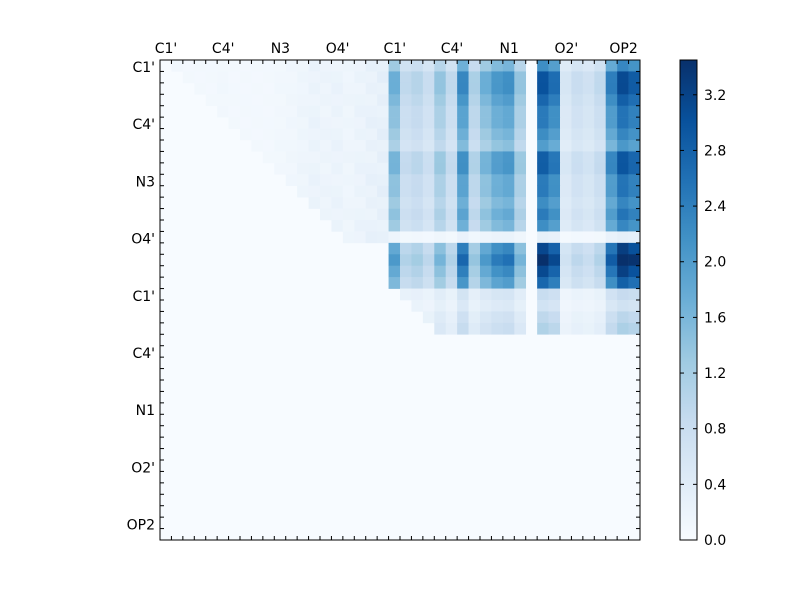  I want to click on x-tick-label: N1, so click(509, 49).